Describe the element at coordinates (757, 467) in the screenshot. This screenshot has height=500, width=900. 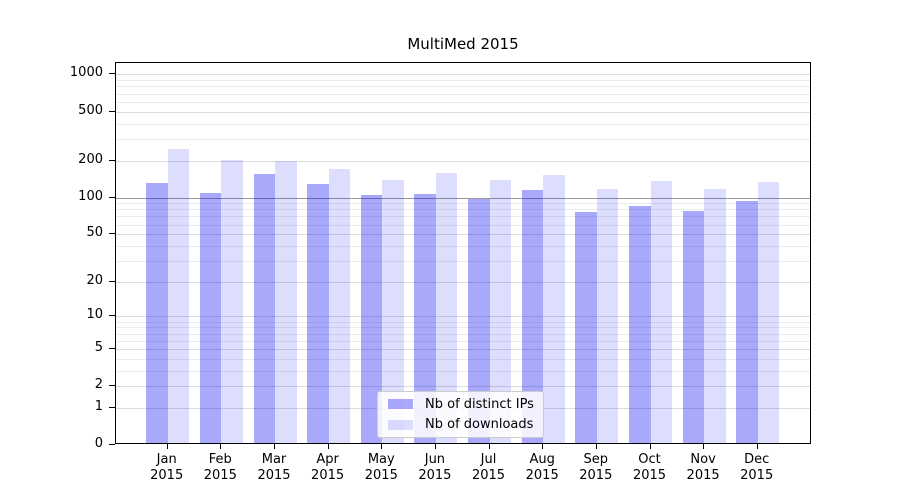
I see `x-tick-label: Dec 2015` at that location.